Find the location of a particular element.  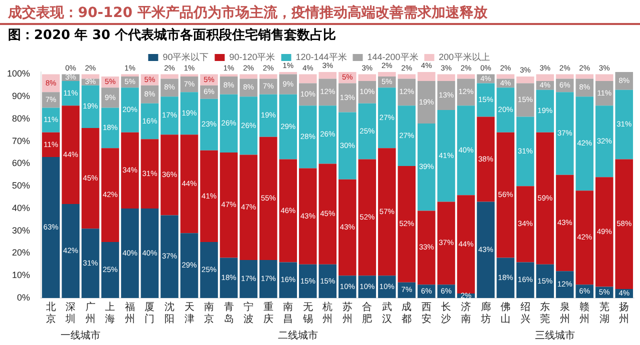

x-tick-label: 深圳 is located at coordinates (70, 312).